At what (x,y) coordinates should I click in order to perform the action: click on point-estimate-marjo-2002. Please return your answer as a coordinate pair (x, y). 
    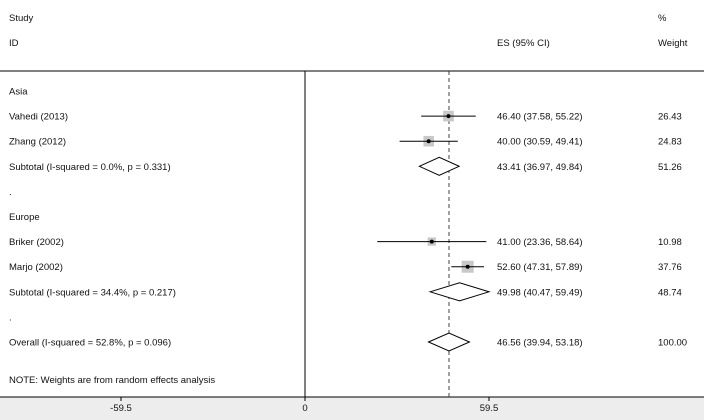
    Looking at the image, I should click on (467, 266).